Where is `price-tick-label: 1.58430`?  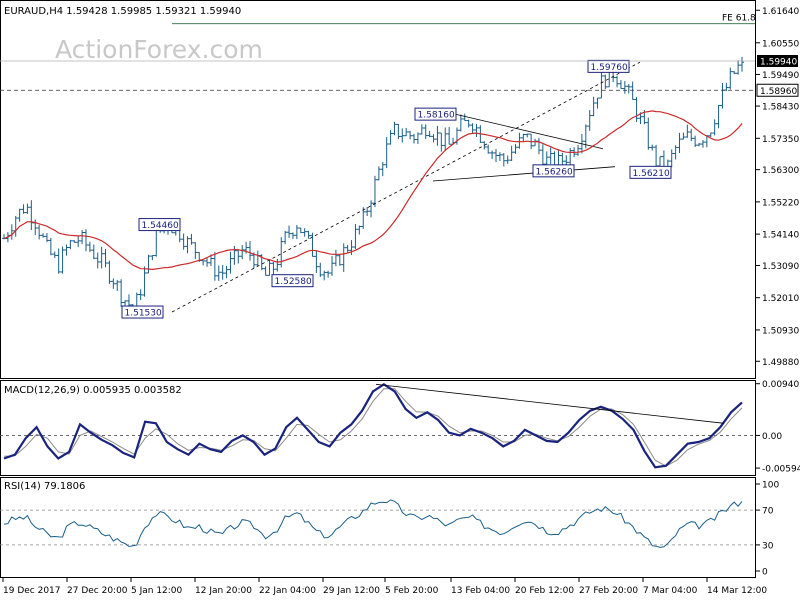 price-tick-label: 1.58430 is located at coordinates (780, 108).